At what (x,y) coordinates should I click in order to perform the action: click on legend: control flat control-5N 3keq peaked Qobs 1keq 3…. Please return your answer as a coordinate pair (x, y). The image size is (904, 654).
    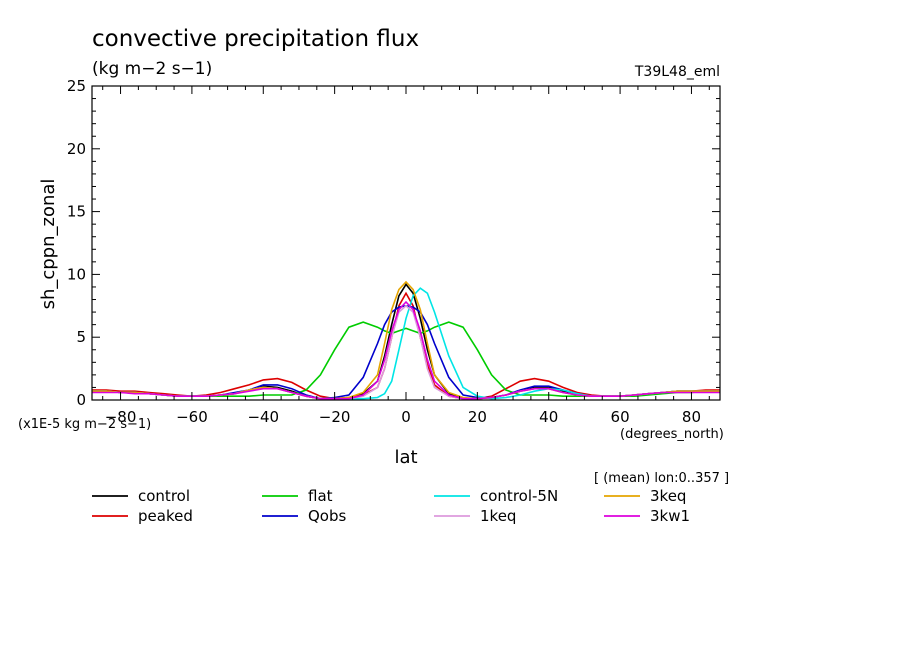
    Looking at the image, I should click on (391, 506).